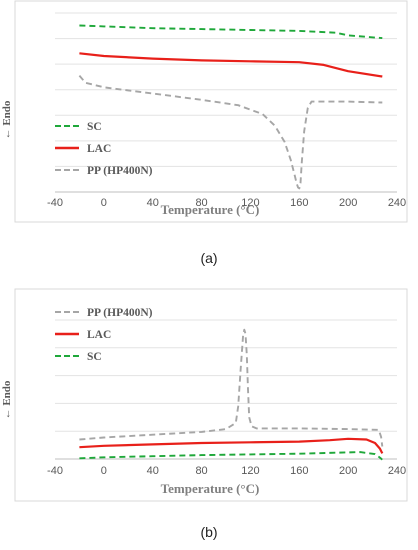 This screenshot has height=550, width=418. I want to click on legend: SC LAC PP (HP400N), so click(104, 149).